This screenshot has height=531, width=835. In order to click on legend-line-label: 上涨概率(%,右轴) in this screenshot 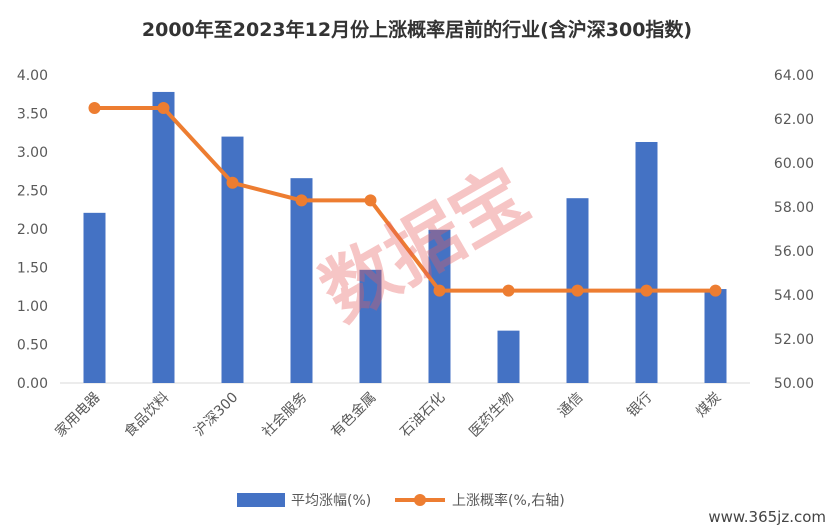, I will do `click(508, 500)`.